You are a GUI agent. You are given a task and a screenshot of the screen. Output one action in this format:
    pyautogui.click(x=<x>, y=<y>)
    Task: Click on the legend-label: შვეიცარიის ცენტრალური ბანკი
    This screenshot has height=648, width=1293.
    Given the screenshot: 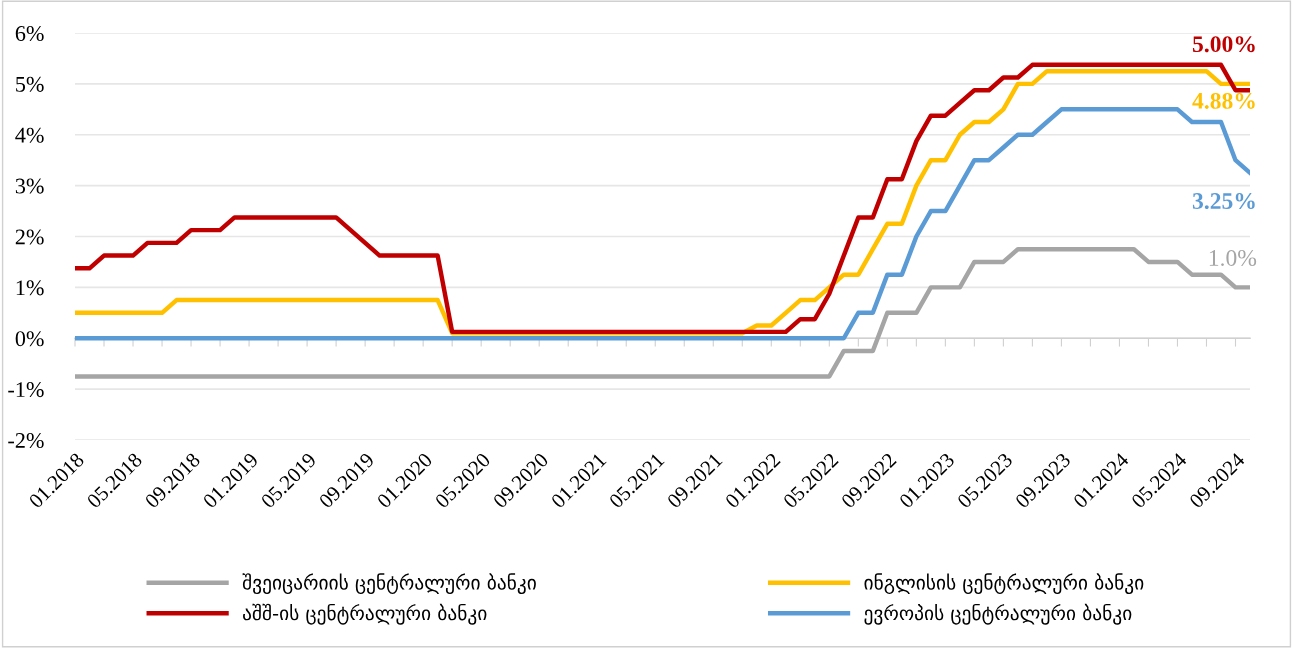 What is the action you would take?
    pyautogui.click(x=389, y=584)
    